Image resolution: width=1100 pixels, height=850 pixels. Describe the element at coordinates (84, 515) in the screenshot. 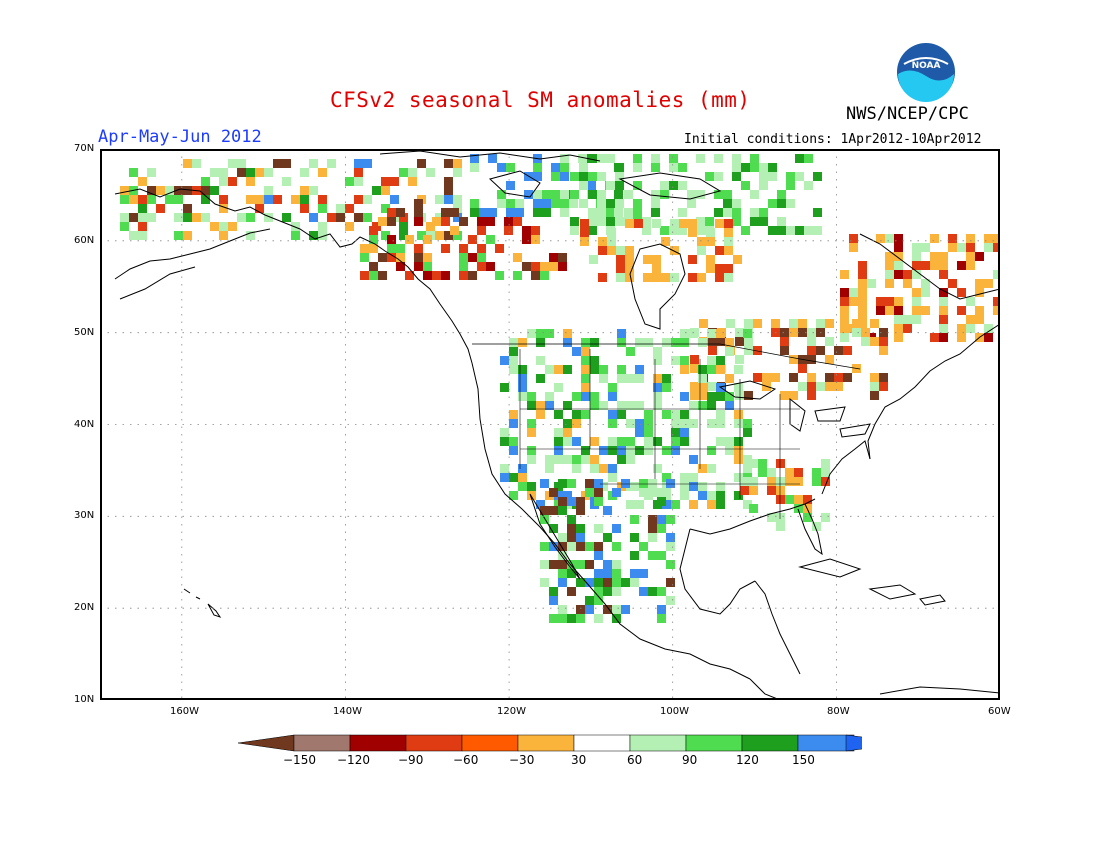

I see `lat-label-30n: 30N` at that location.